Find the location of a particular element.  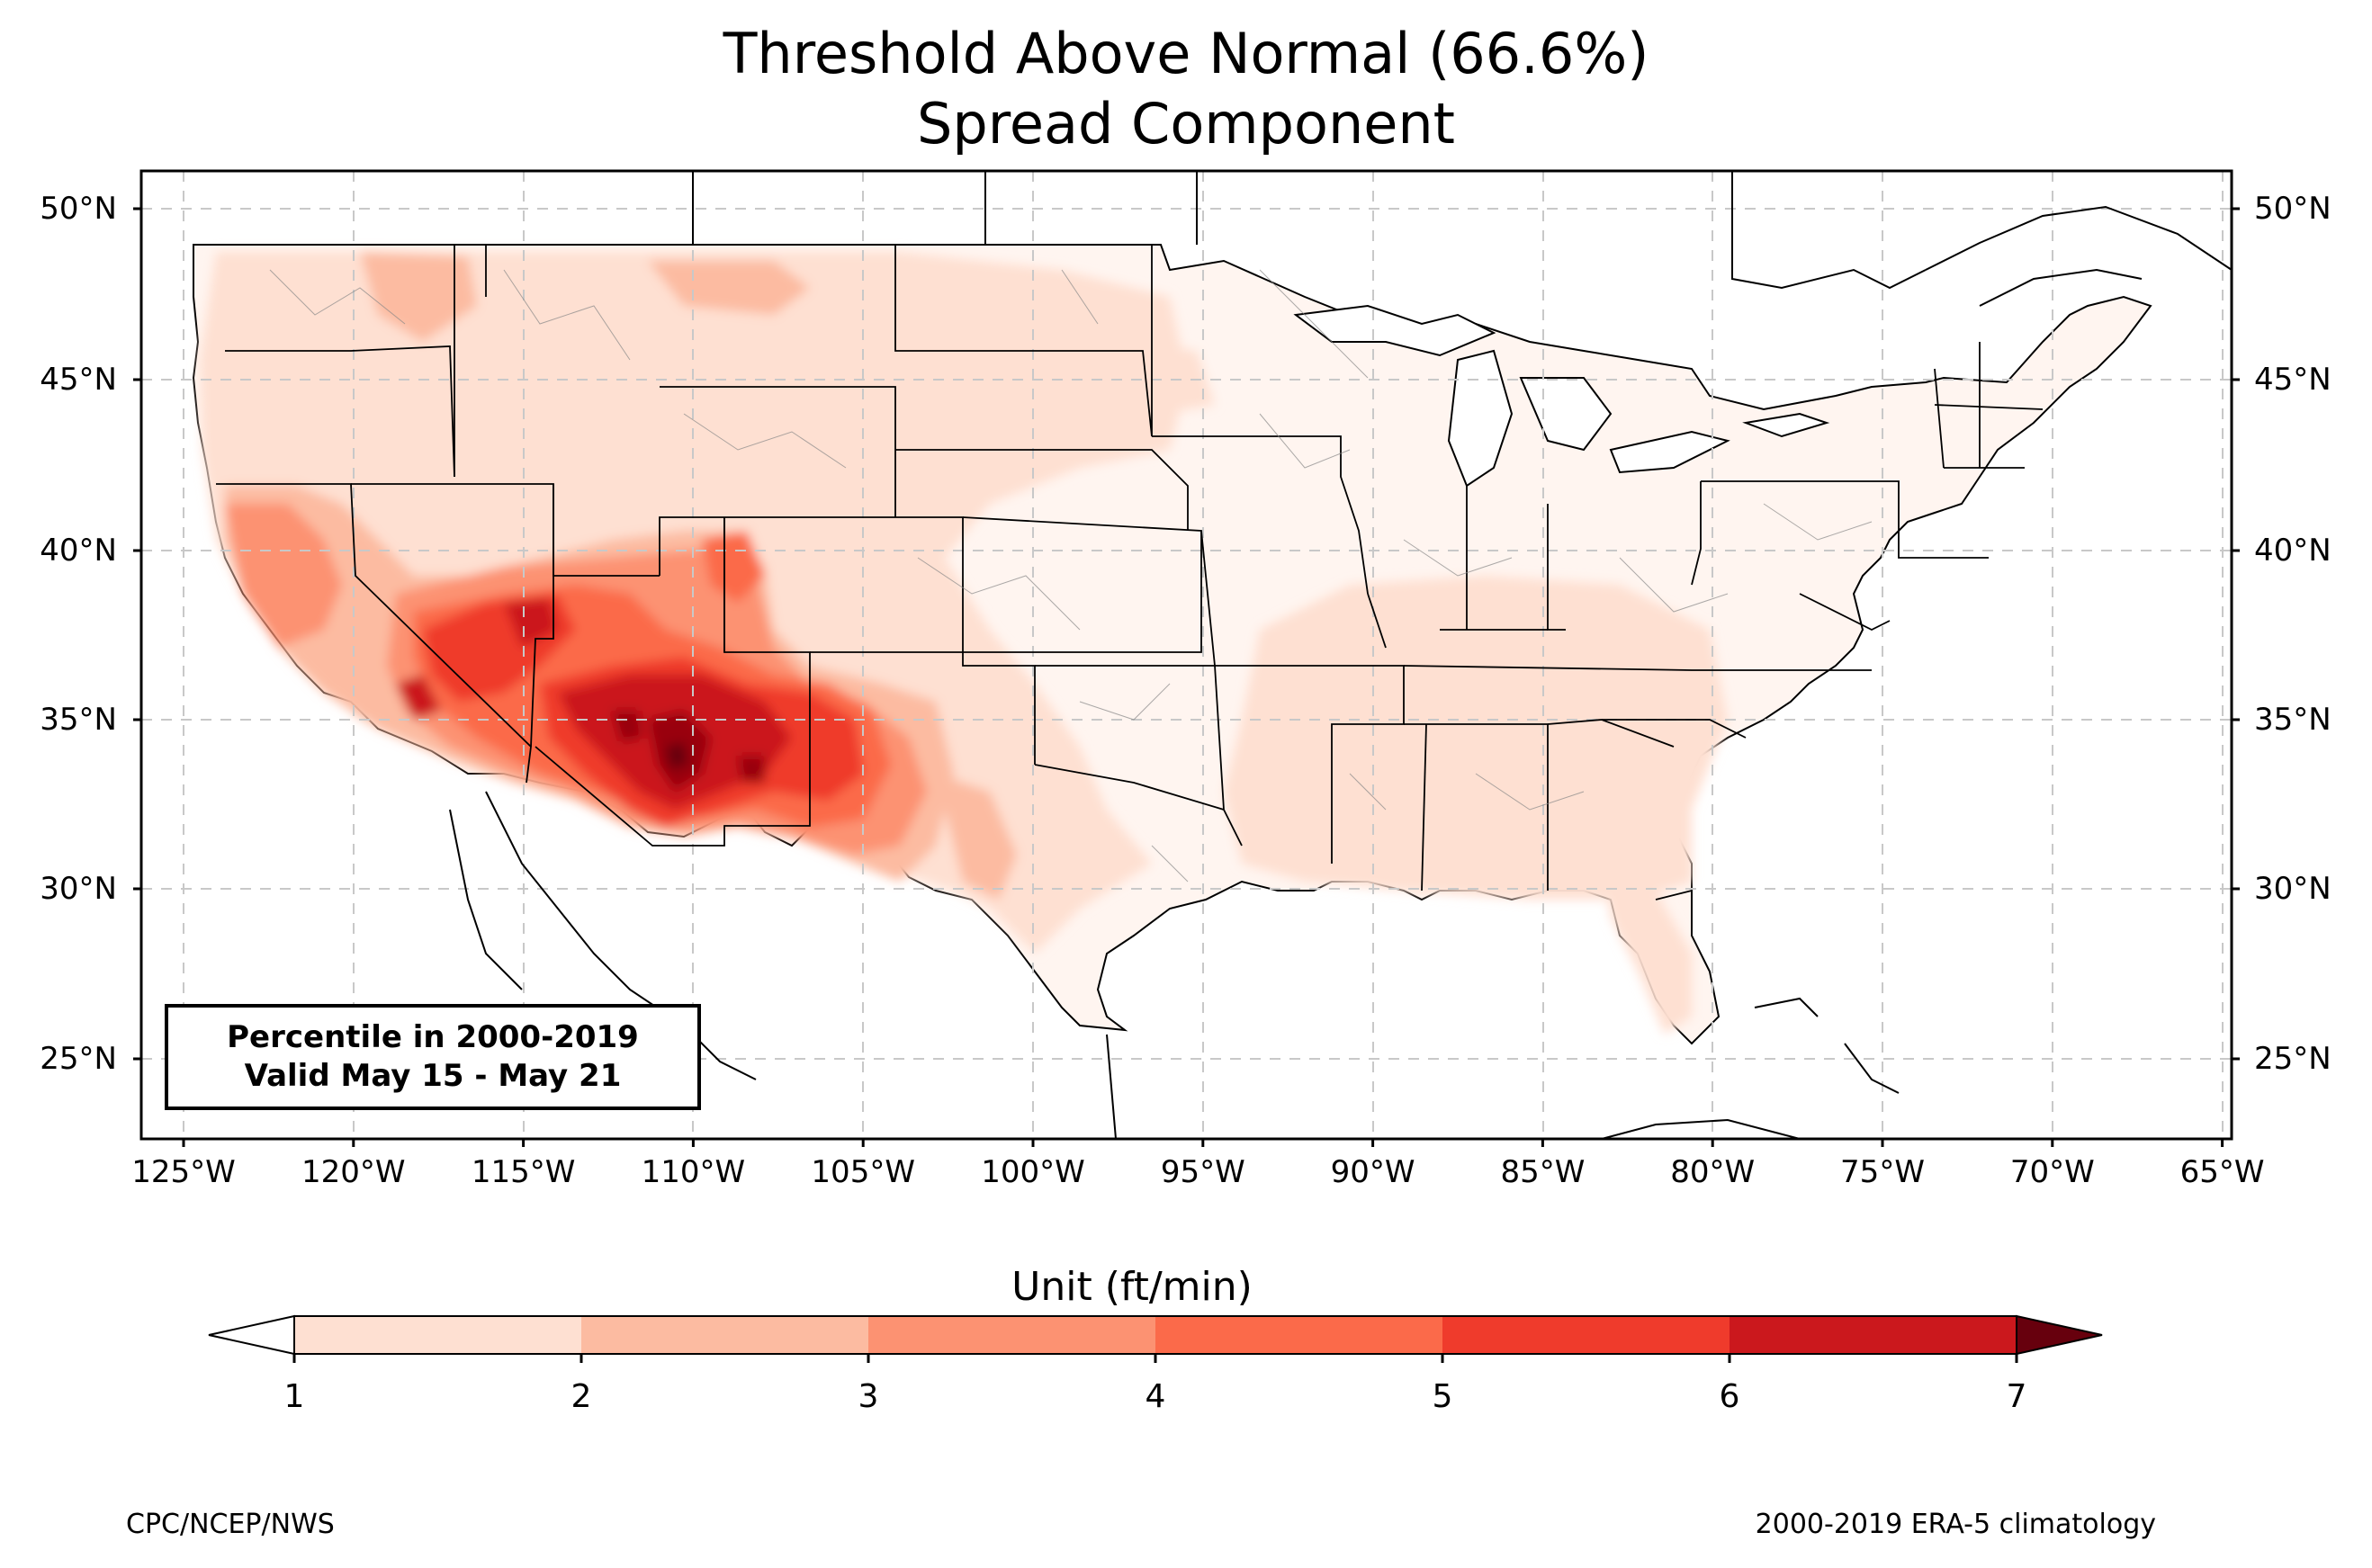

info-line2: Valid May 15 - May 21 is located at coordinates (433, 1076).